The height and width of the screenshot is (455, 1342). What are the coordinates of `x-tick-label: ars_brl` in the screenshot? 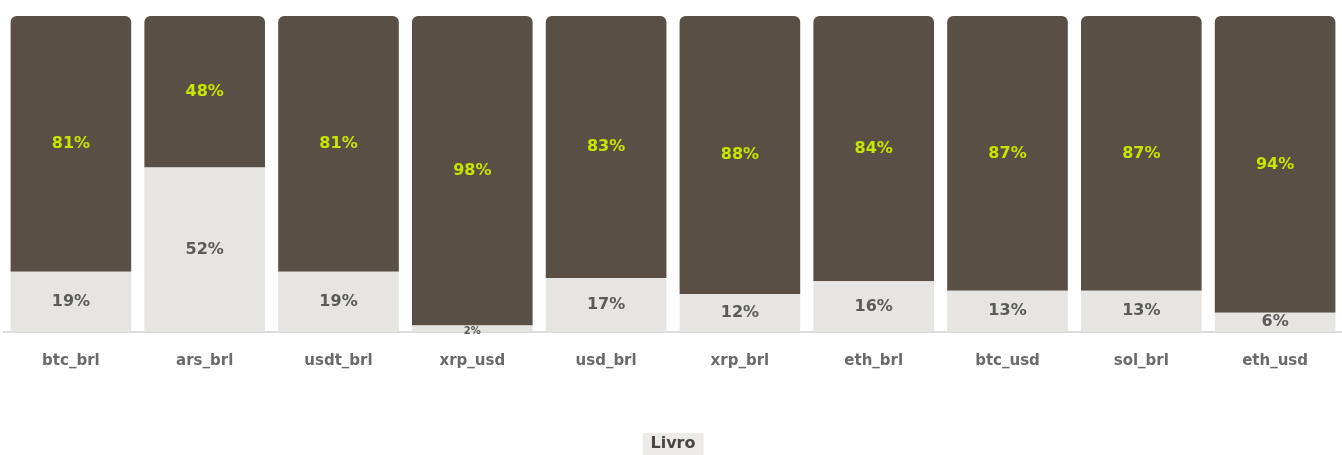 It's located at (205, 359).